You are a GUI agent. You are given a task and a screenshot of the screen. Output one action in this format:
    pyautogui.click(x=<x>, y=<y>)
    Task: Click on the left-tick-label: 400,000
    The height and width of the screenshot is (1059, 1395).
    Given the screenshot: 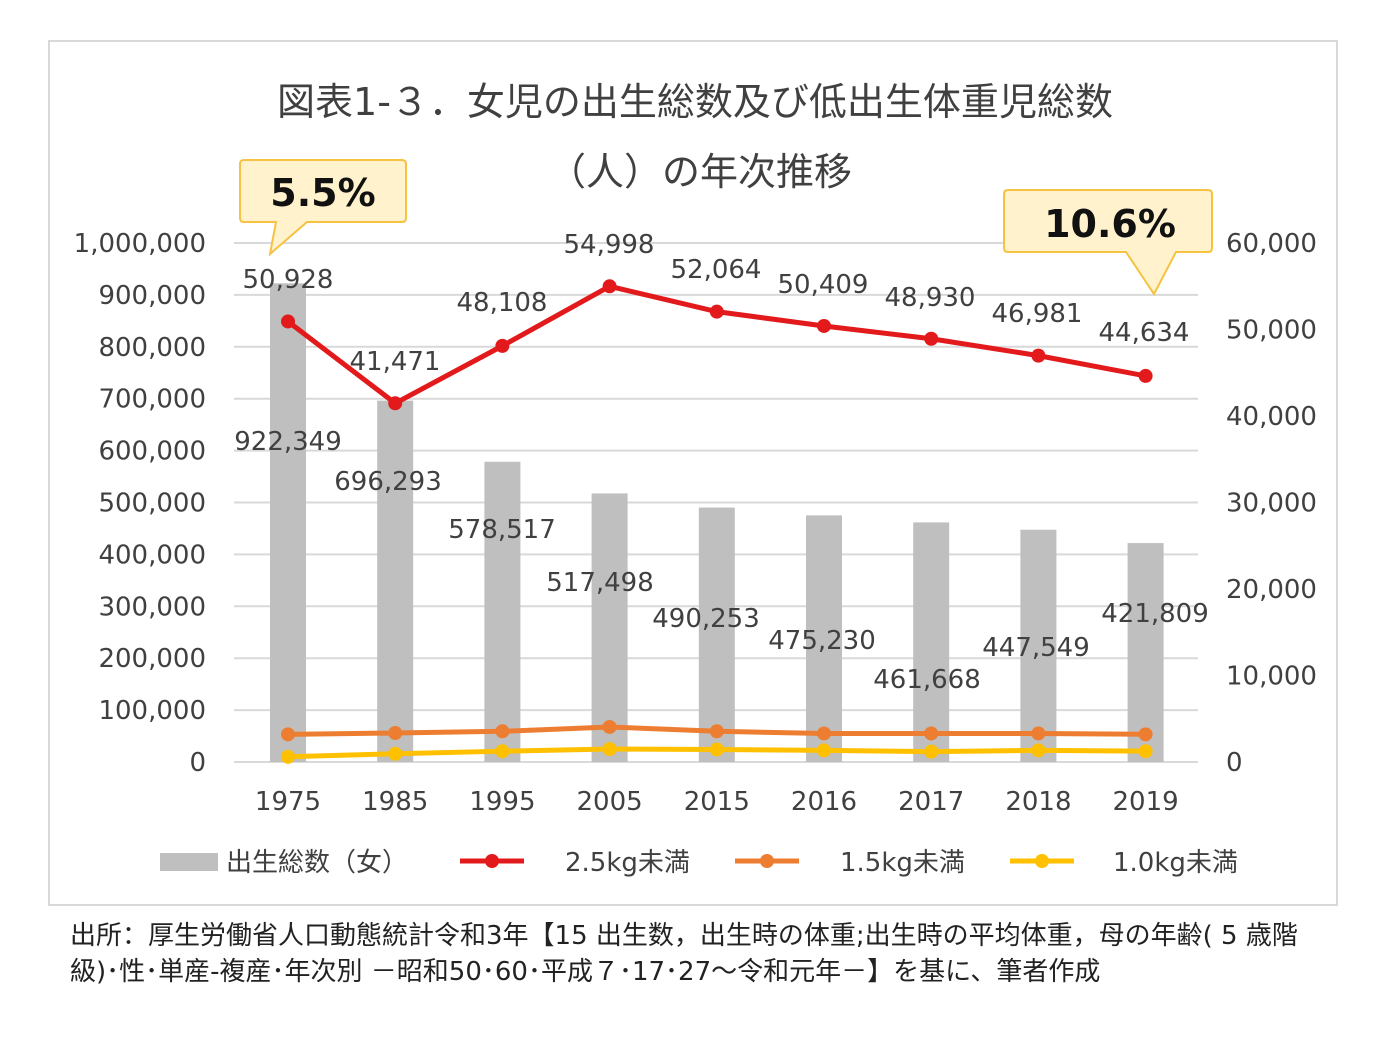 What is the action you would take?
    pyautogui.click(x=152, y=555)
    